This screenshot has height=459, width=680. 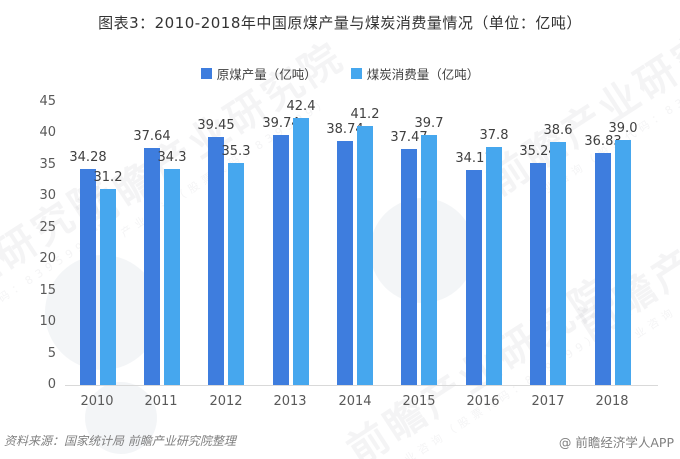 What do you see at coordinates (152, 266) in the screenshot?
I see `bar-production-2011` at bounding box center [152, 266].